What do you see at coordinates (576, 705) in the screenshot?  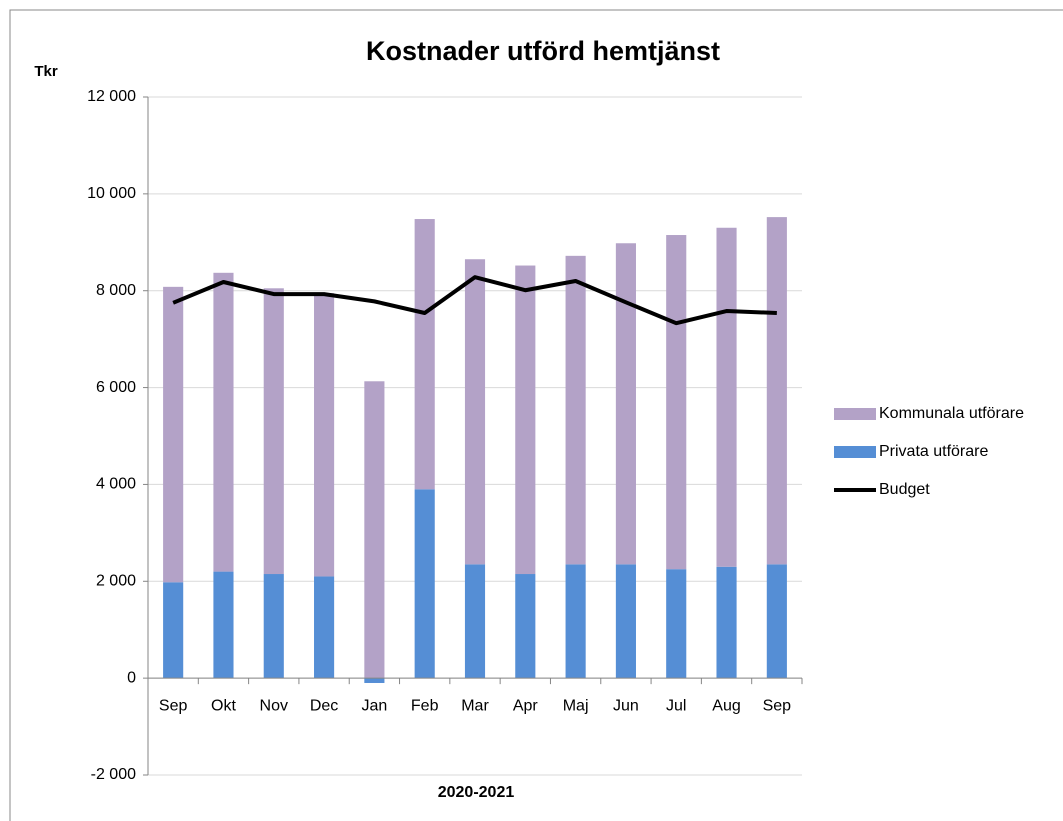 I see `x-tick-label: Maj` at bounding box center [576, 705].